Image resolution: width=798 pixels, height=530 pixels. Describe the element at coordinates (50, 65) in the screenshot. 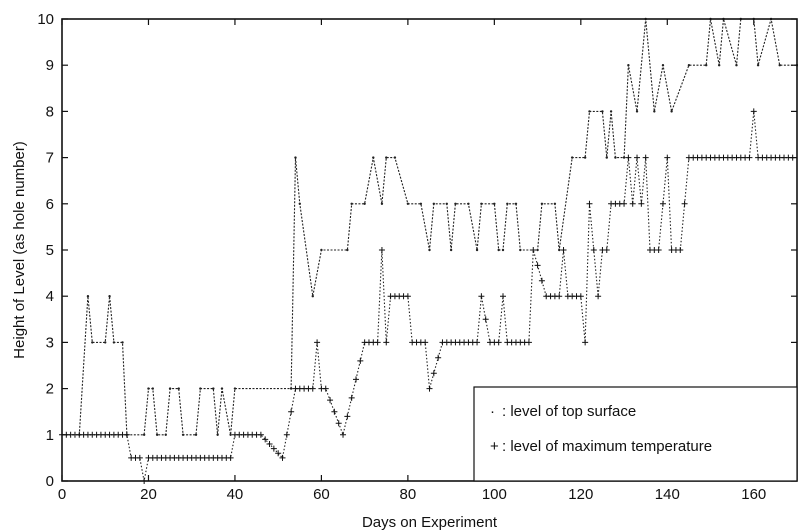

I see `y-tick-label: 9` at that location.